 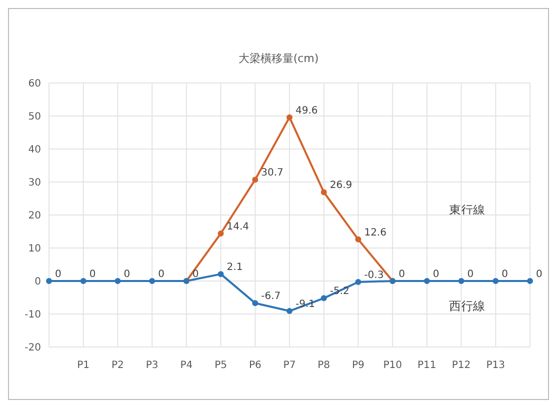 What do you see at coordinates (358, 366) in the screenshot?
I see `x-tick-label: P9` at bounding box center [358, 366].